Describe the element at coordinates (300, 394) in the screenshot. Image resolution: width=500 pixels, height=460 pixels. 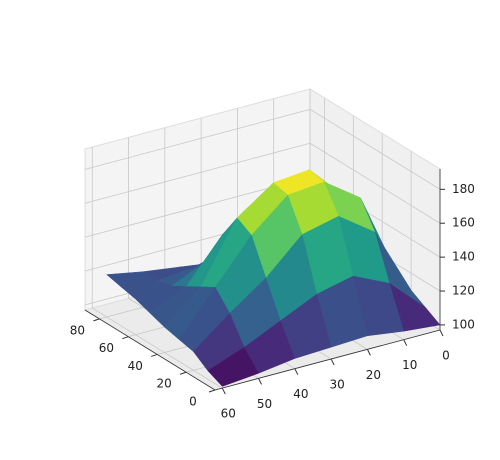
I see `x-tick-label: 40` at that location.